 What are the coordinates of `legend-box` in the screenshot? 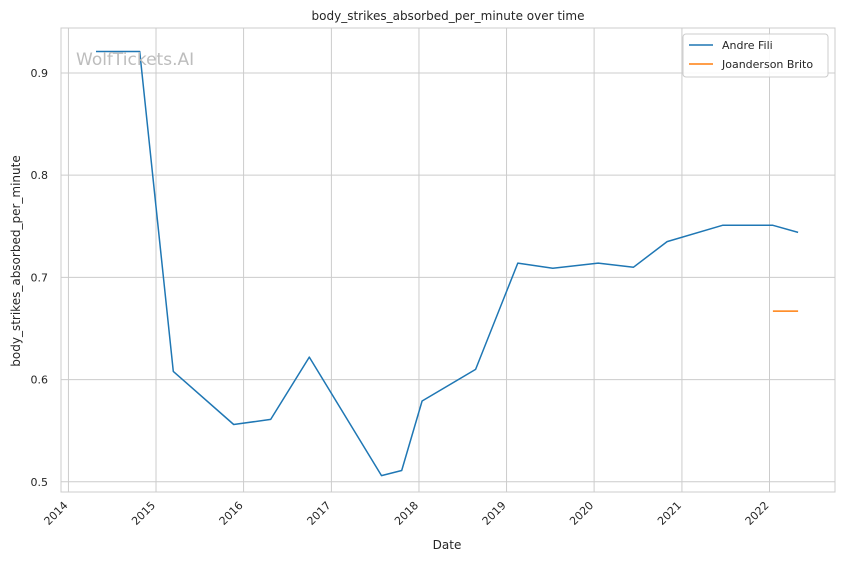 It's located at (755, 55).